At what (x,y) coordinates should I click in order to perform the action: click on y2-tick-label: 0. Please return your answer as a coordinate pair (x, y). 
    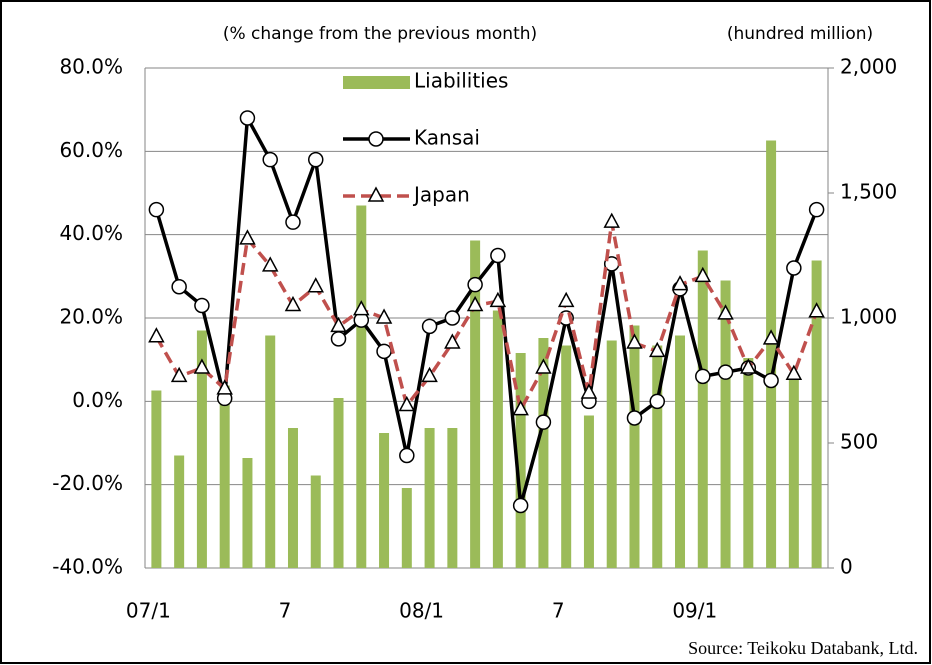
    Looking at the image, I should click on (846, 567).